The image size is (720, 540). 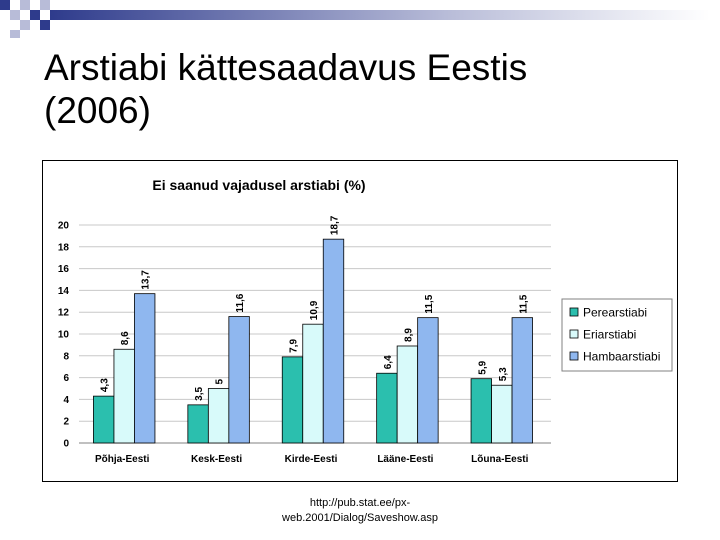 I want to click on x-tick-label: Lõuna-Eesti, so click(x=499, y=459).